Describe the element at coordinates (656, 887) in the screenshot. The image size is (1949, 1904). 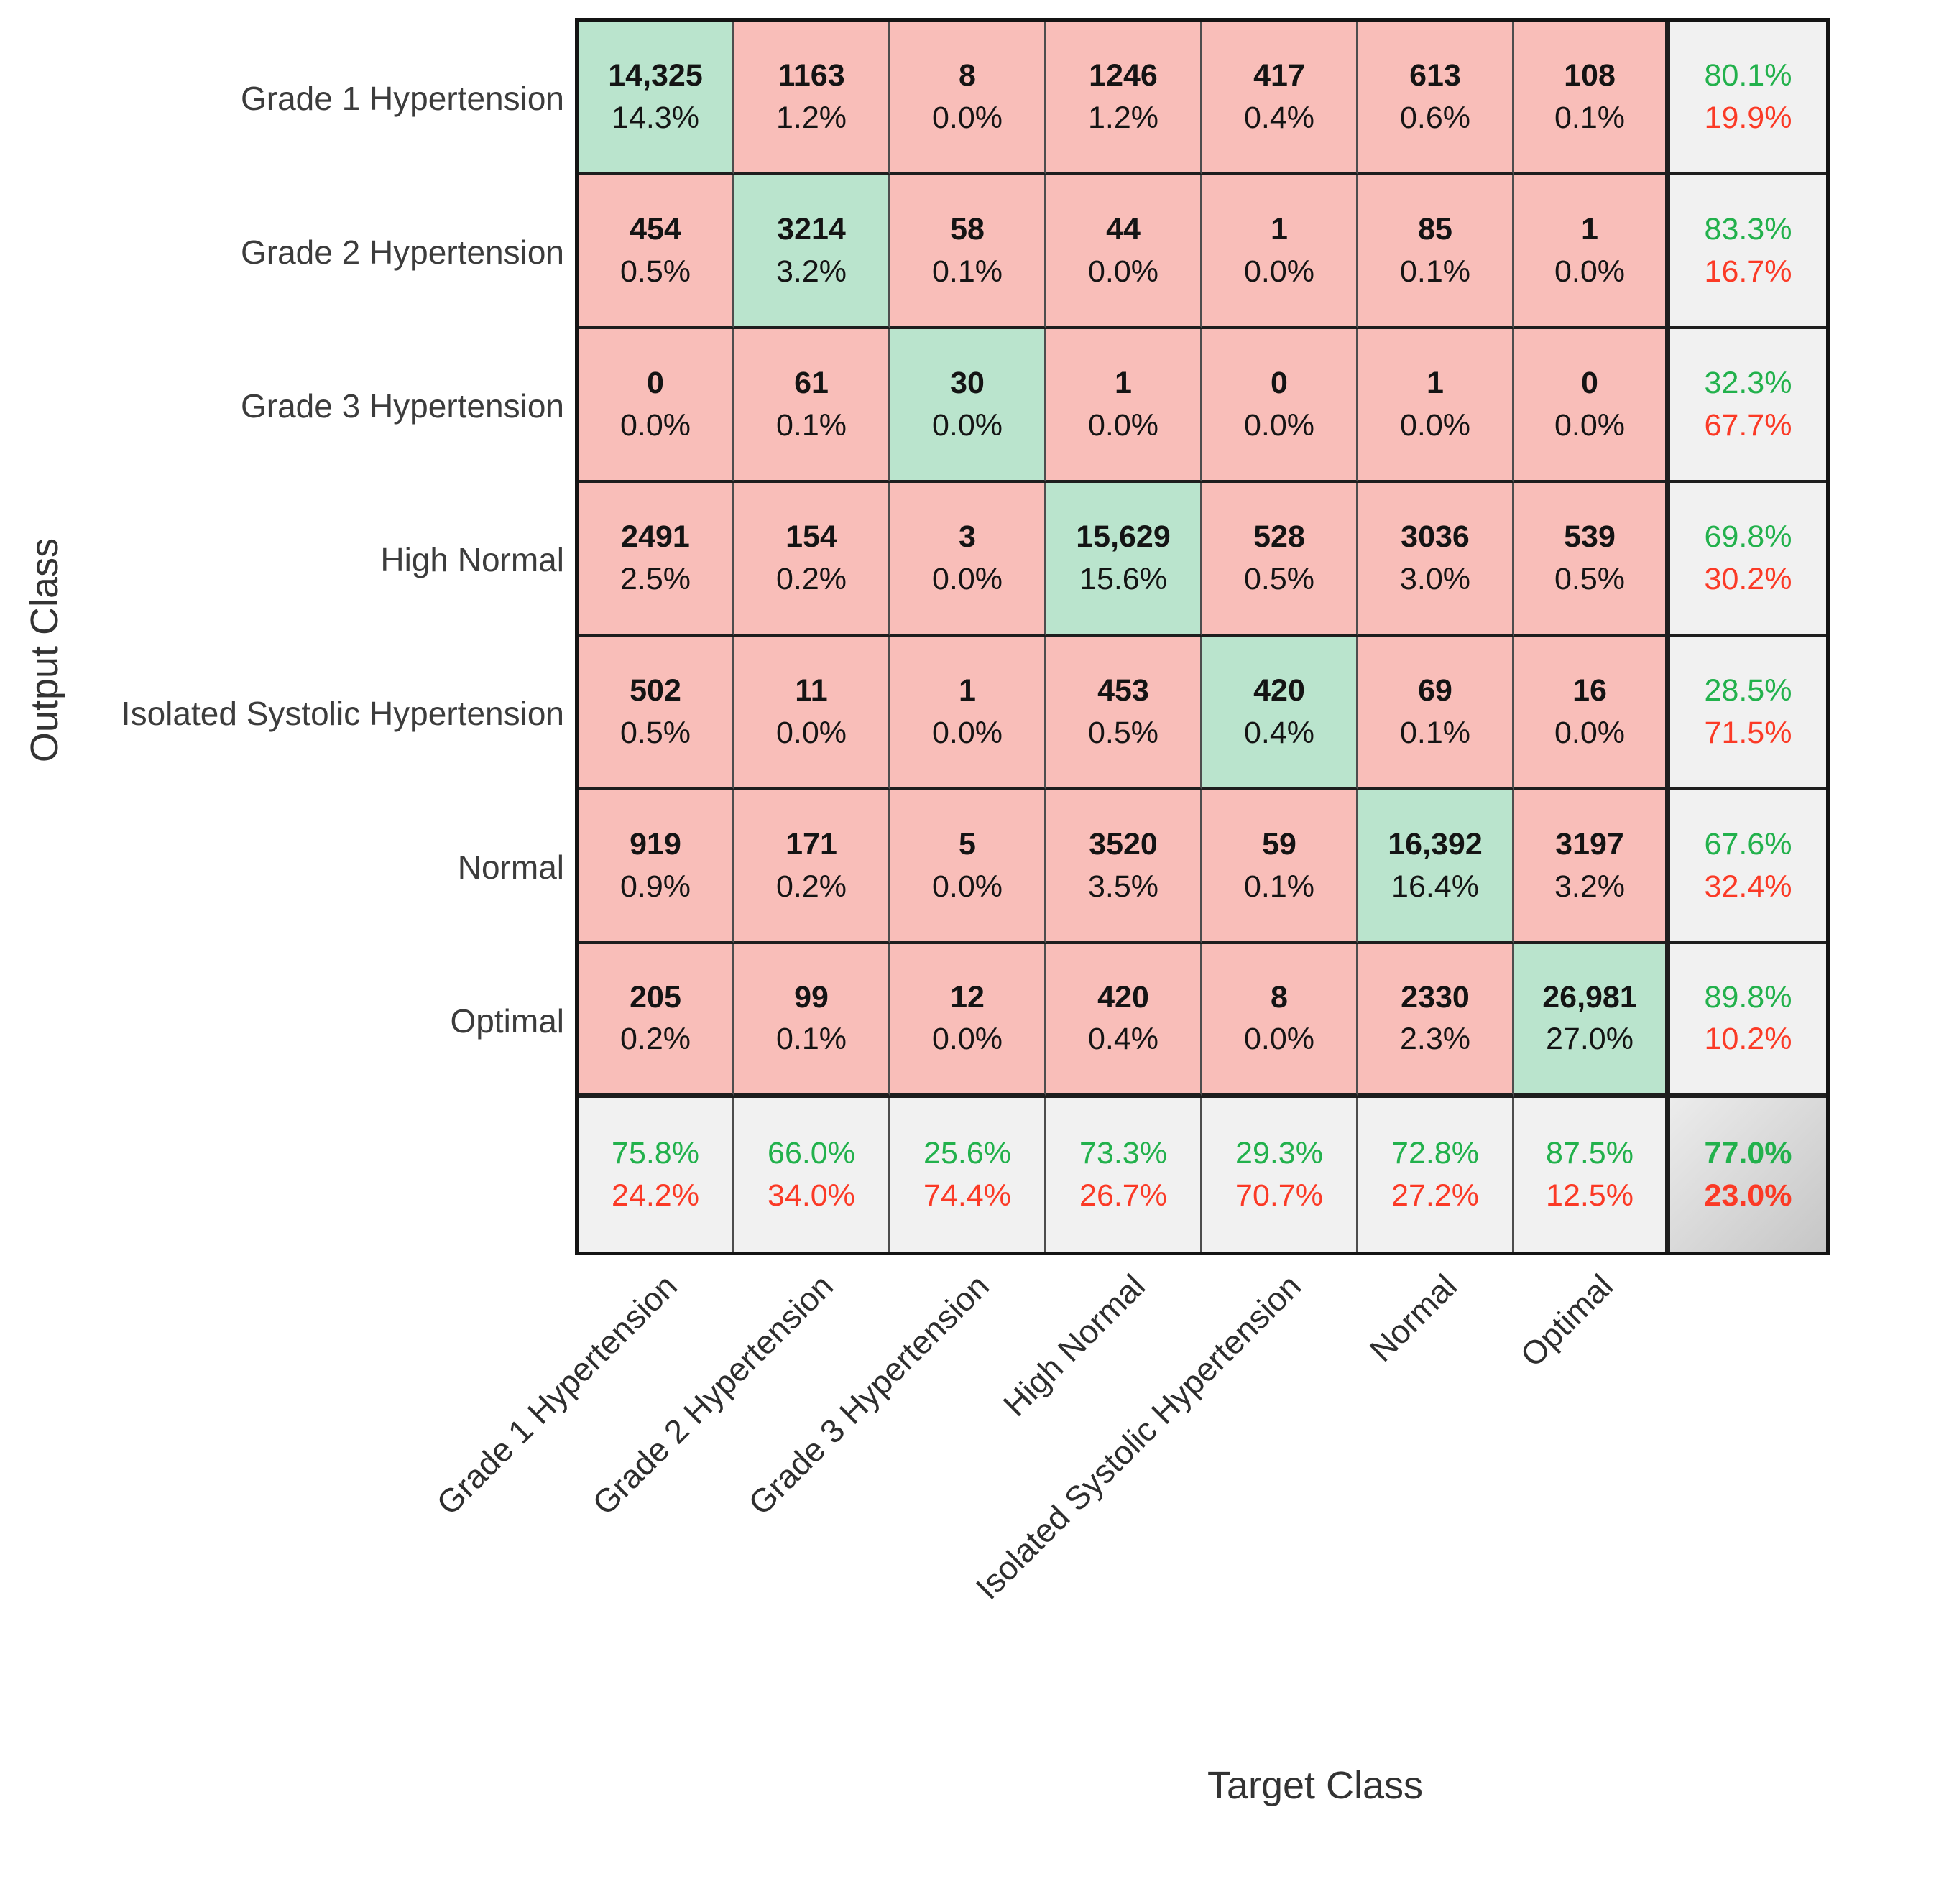
I see `cell-percent: 0.9%` at that location.